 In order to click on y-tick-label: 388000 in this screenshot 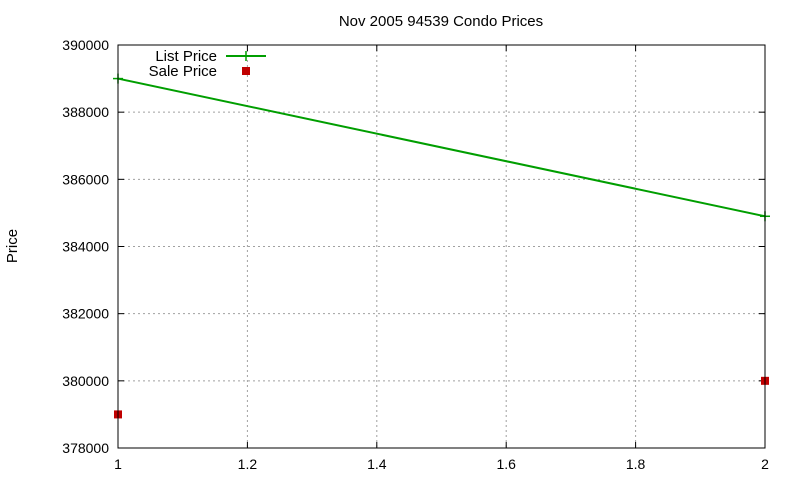, I will do `click(85, 112)`.